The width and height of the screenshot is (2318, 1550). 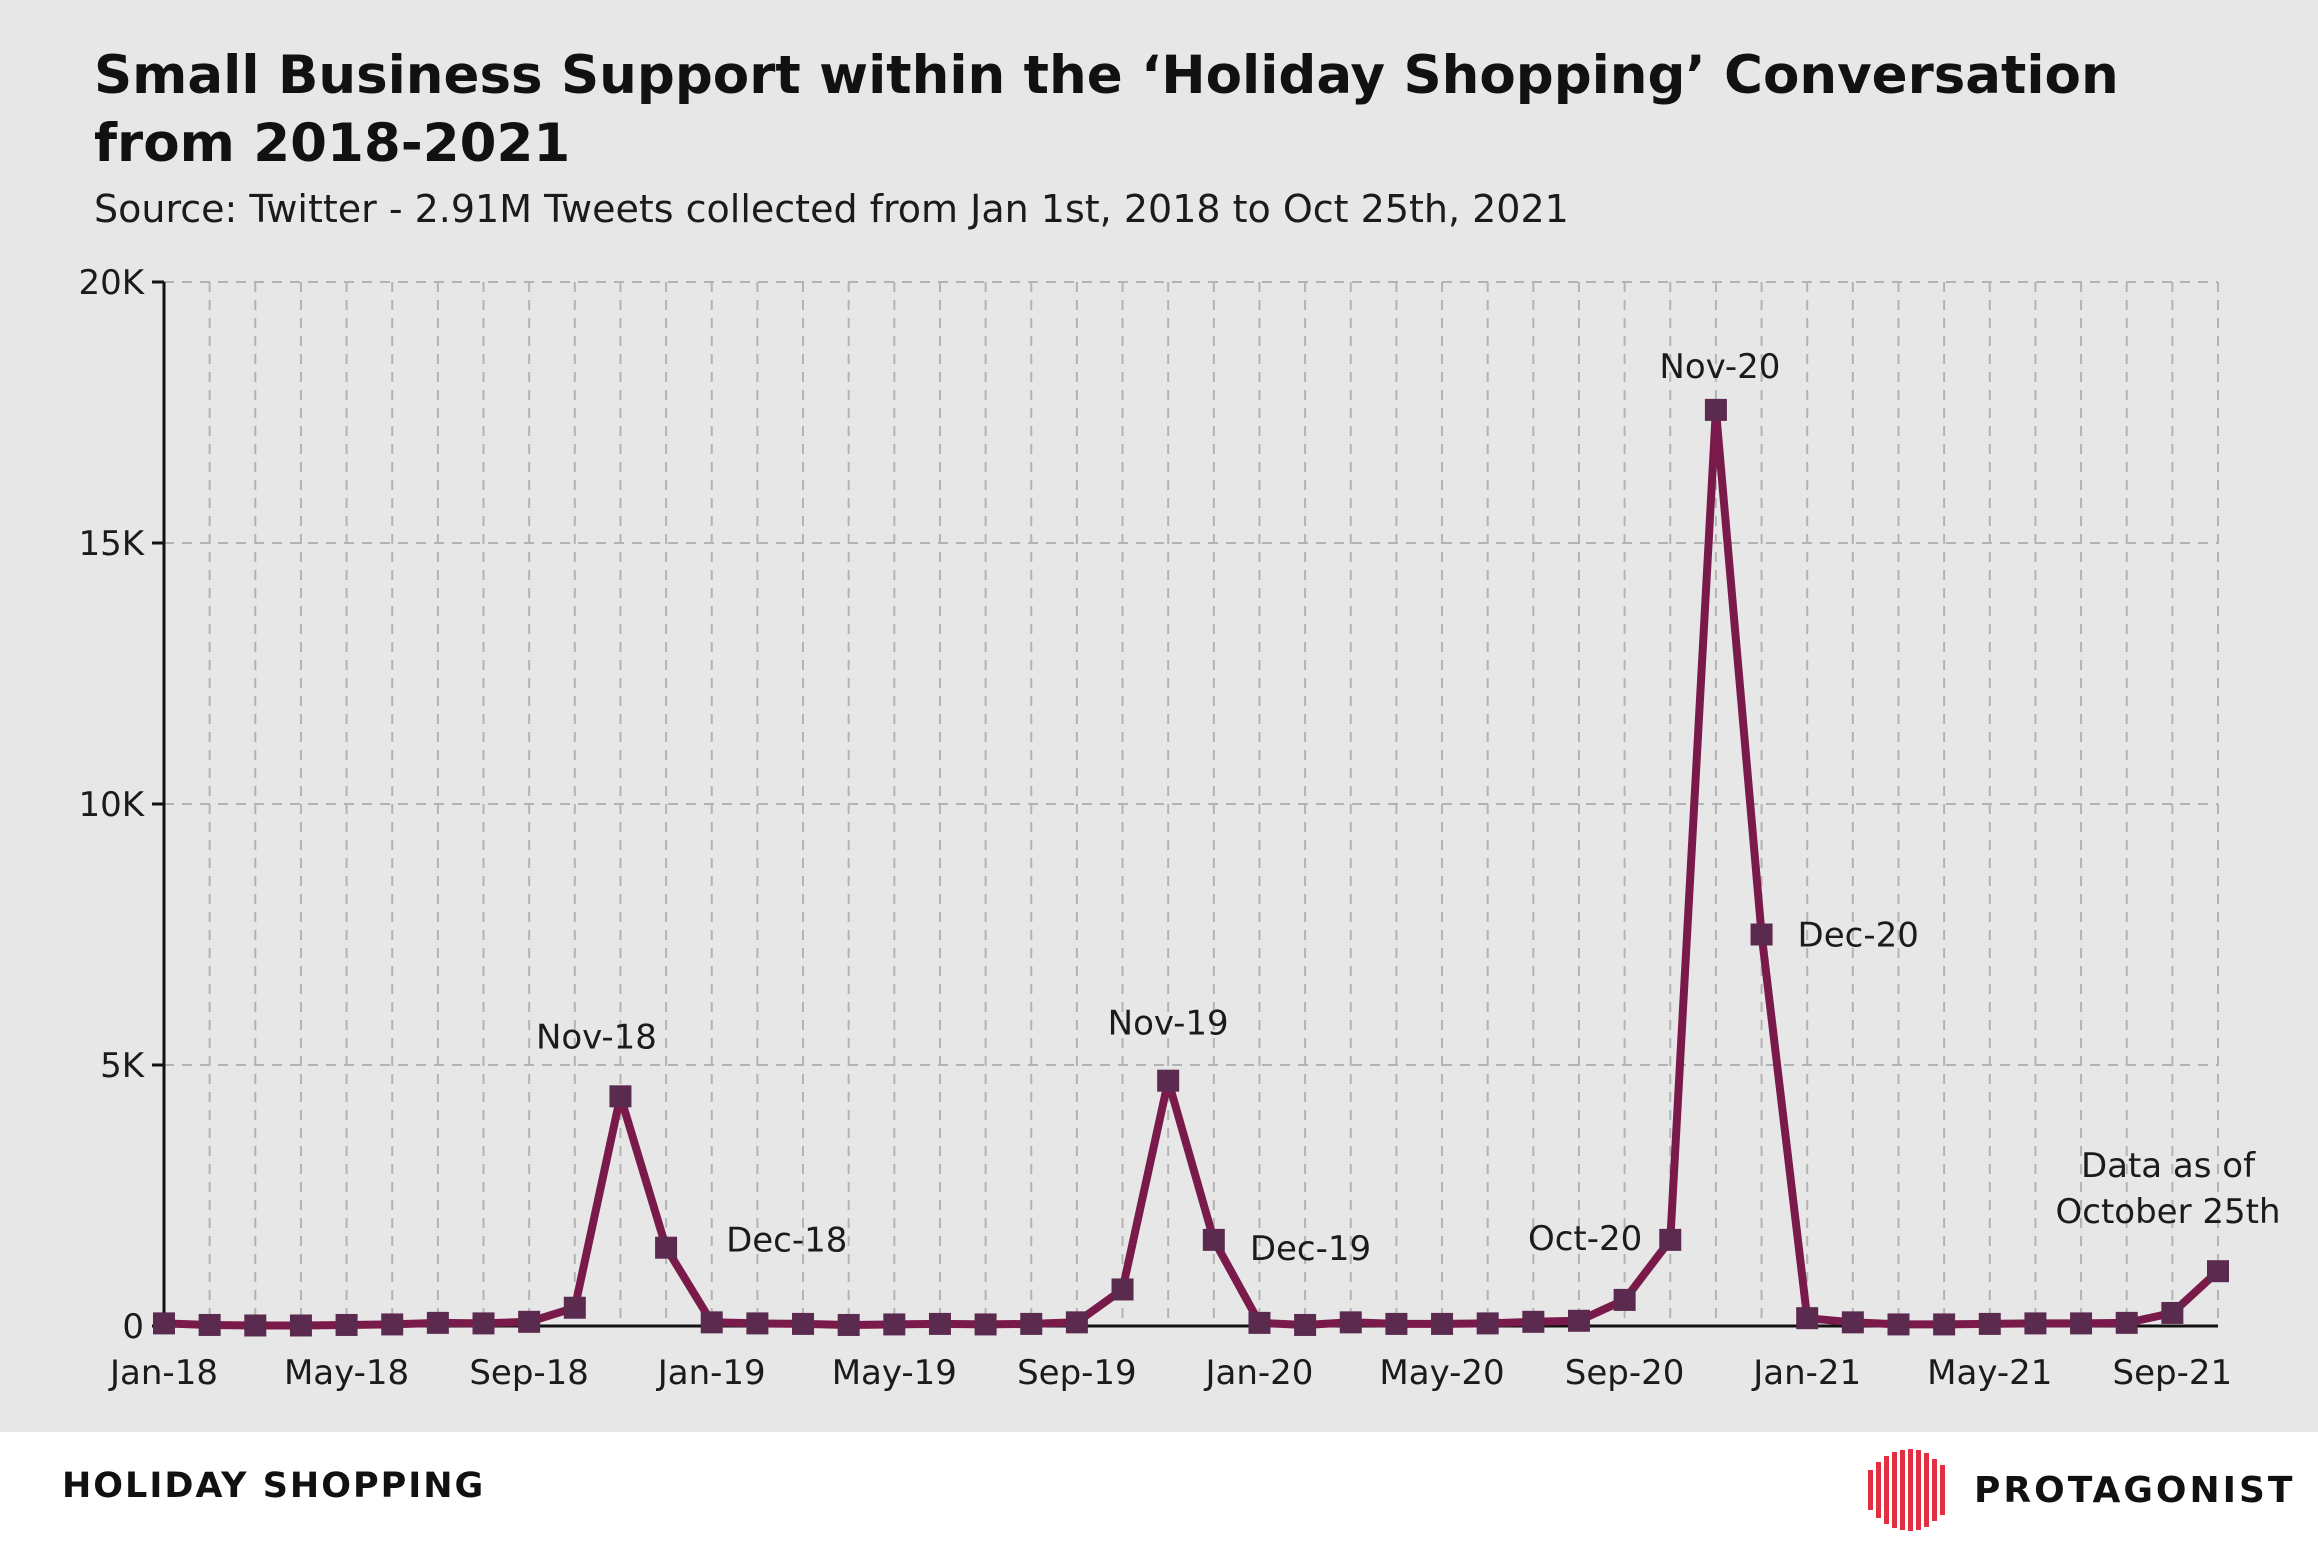 What do you see at coordinates (1077, 1373) in the screenshot?
I see `x-tick-label: Sep-19` at bounding box center [1077, 1373].